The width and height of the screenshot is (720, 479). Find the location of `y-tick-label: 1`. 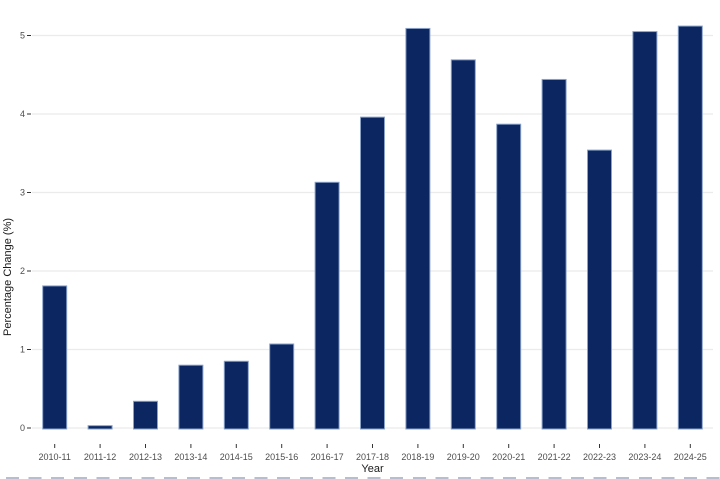

y-tick-label: 1 is located at coordinates (22, 350).